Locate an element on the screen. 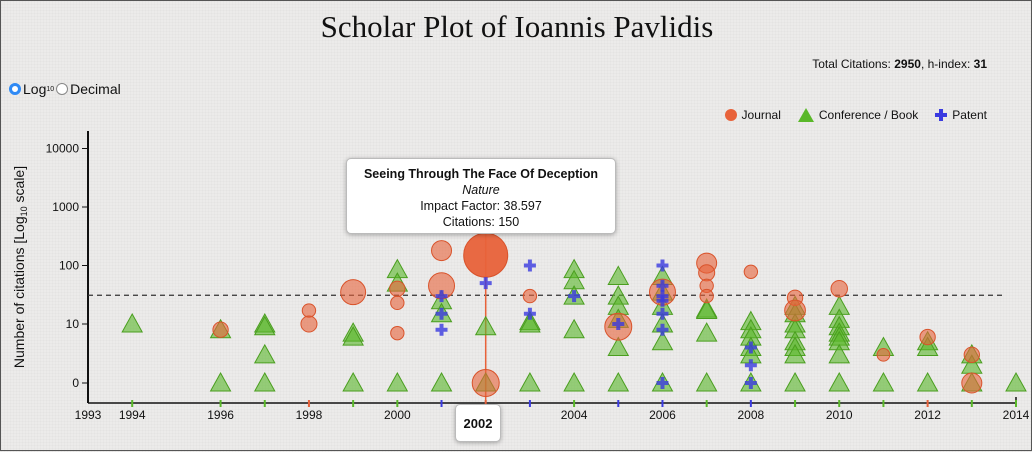 This screenshot has width=1032, height=452. legend: Journal Conference / Book Patent is located at coordinates (847, 115).